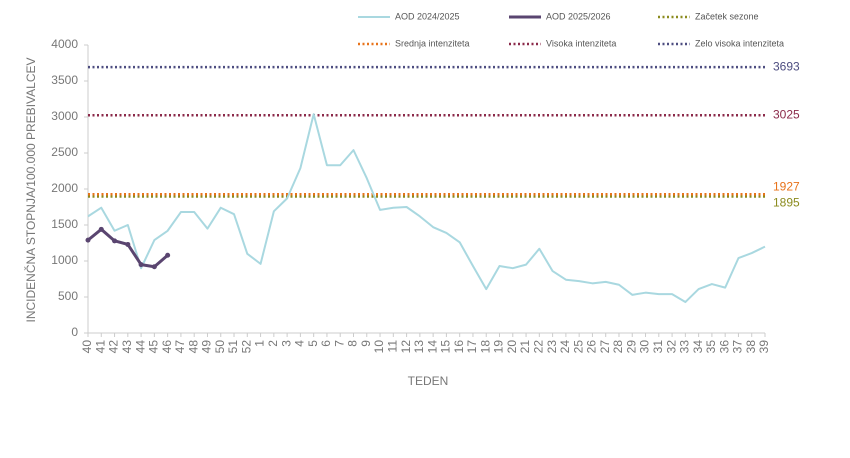 The width and height of the screenshot is (850, 458). What do you see at coordinates (539, 347) in the screenshot?
I see `x-tick-label: 22` at bounding box center [539, 347].